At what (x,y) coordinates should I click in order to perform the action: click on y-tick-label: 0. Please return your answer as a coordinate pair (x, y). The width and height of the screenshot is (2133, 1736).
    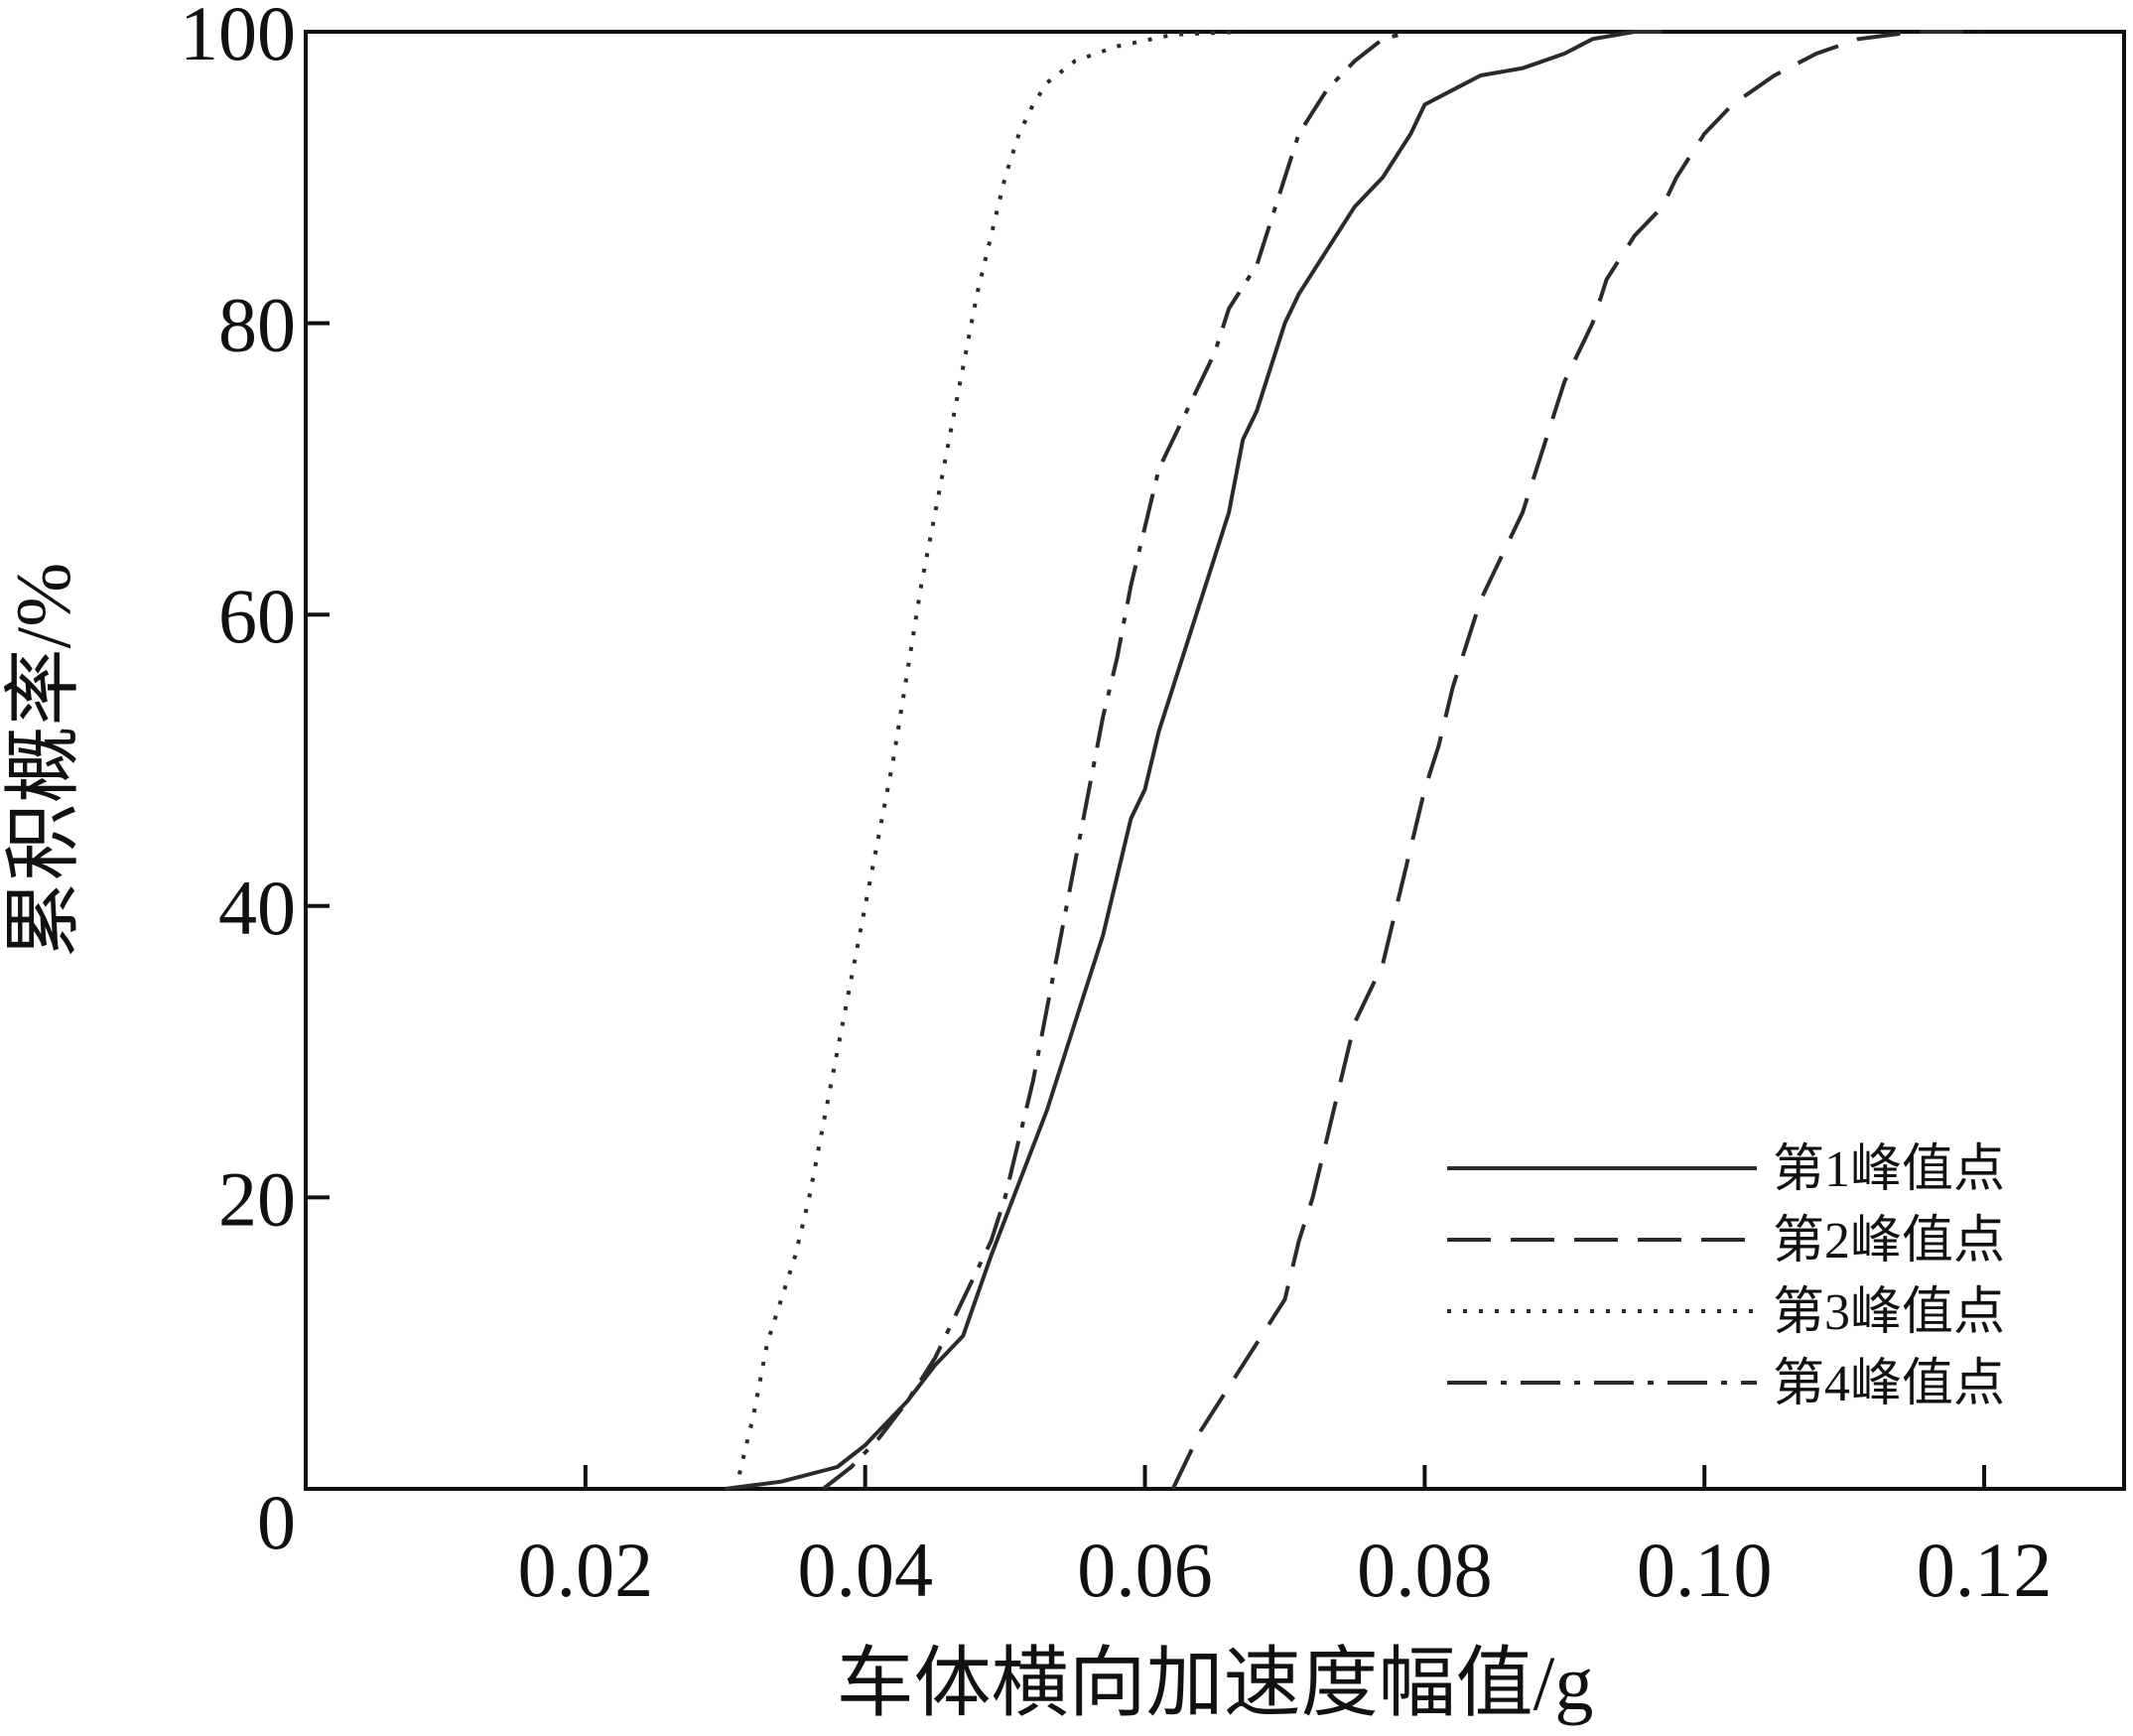
    Looking at the image, I should click on (276, 1522).